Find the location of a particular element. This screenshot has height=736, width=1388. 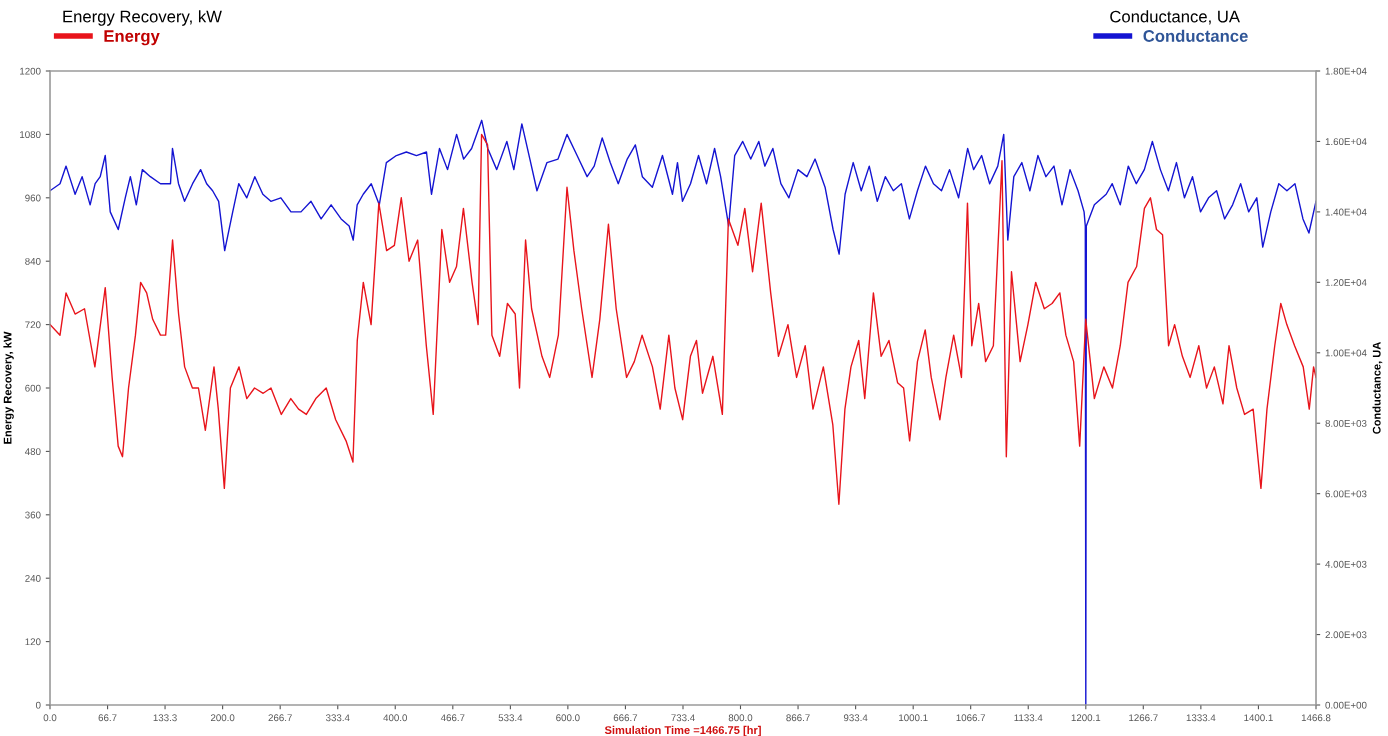

x-tick-label: 1333.4 is located at coordinates (1201, 718).